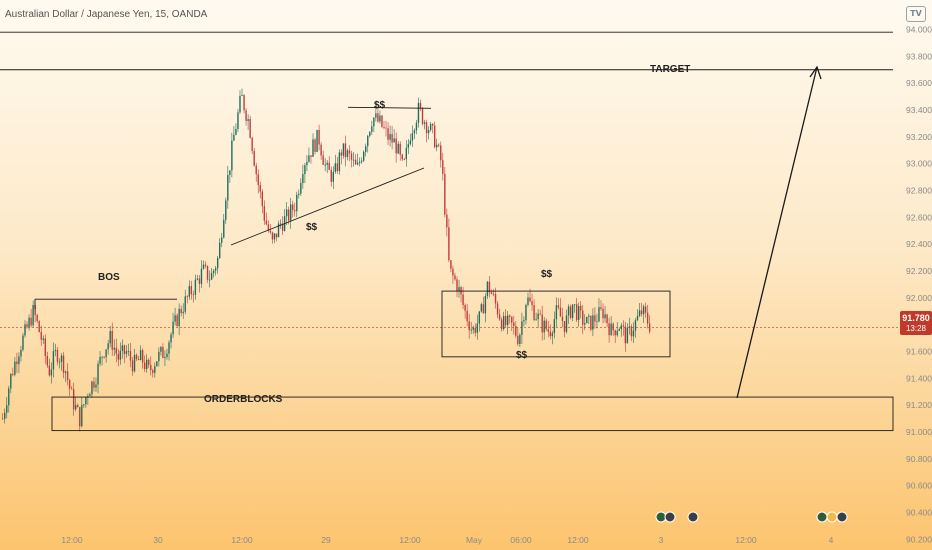 The image size is (932, 550). Describe the element at coordinates (327, 206) in the screenshot. I see `trendline-liquidity` at that location.